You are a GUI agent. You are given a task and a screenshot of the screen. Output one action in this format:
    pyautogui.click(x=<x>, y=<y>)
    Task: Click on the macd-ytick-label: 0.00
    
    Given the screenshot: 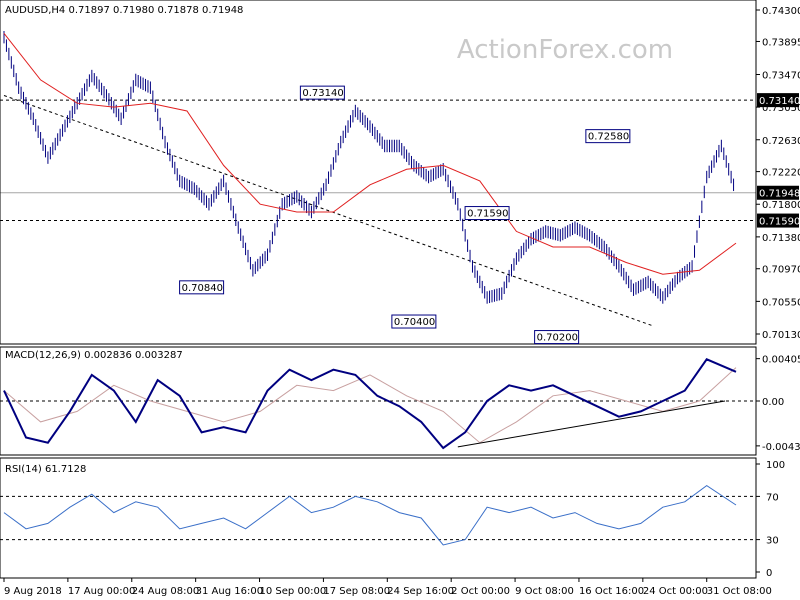 What is the action you would take?
    pyautogui.click(x=773, y=402)
    